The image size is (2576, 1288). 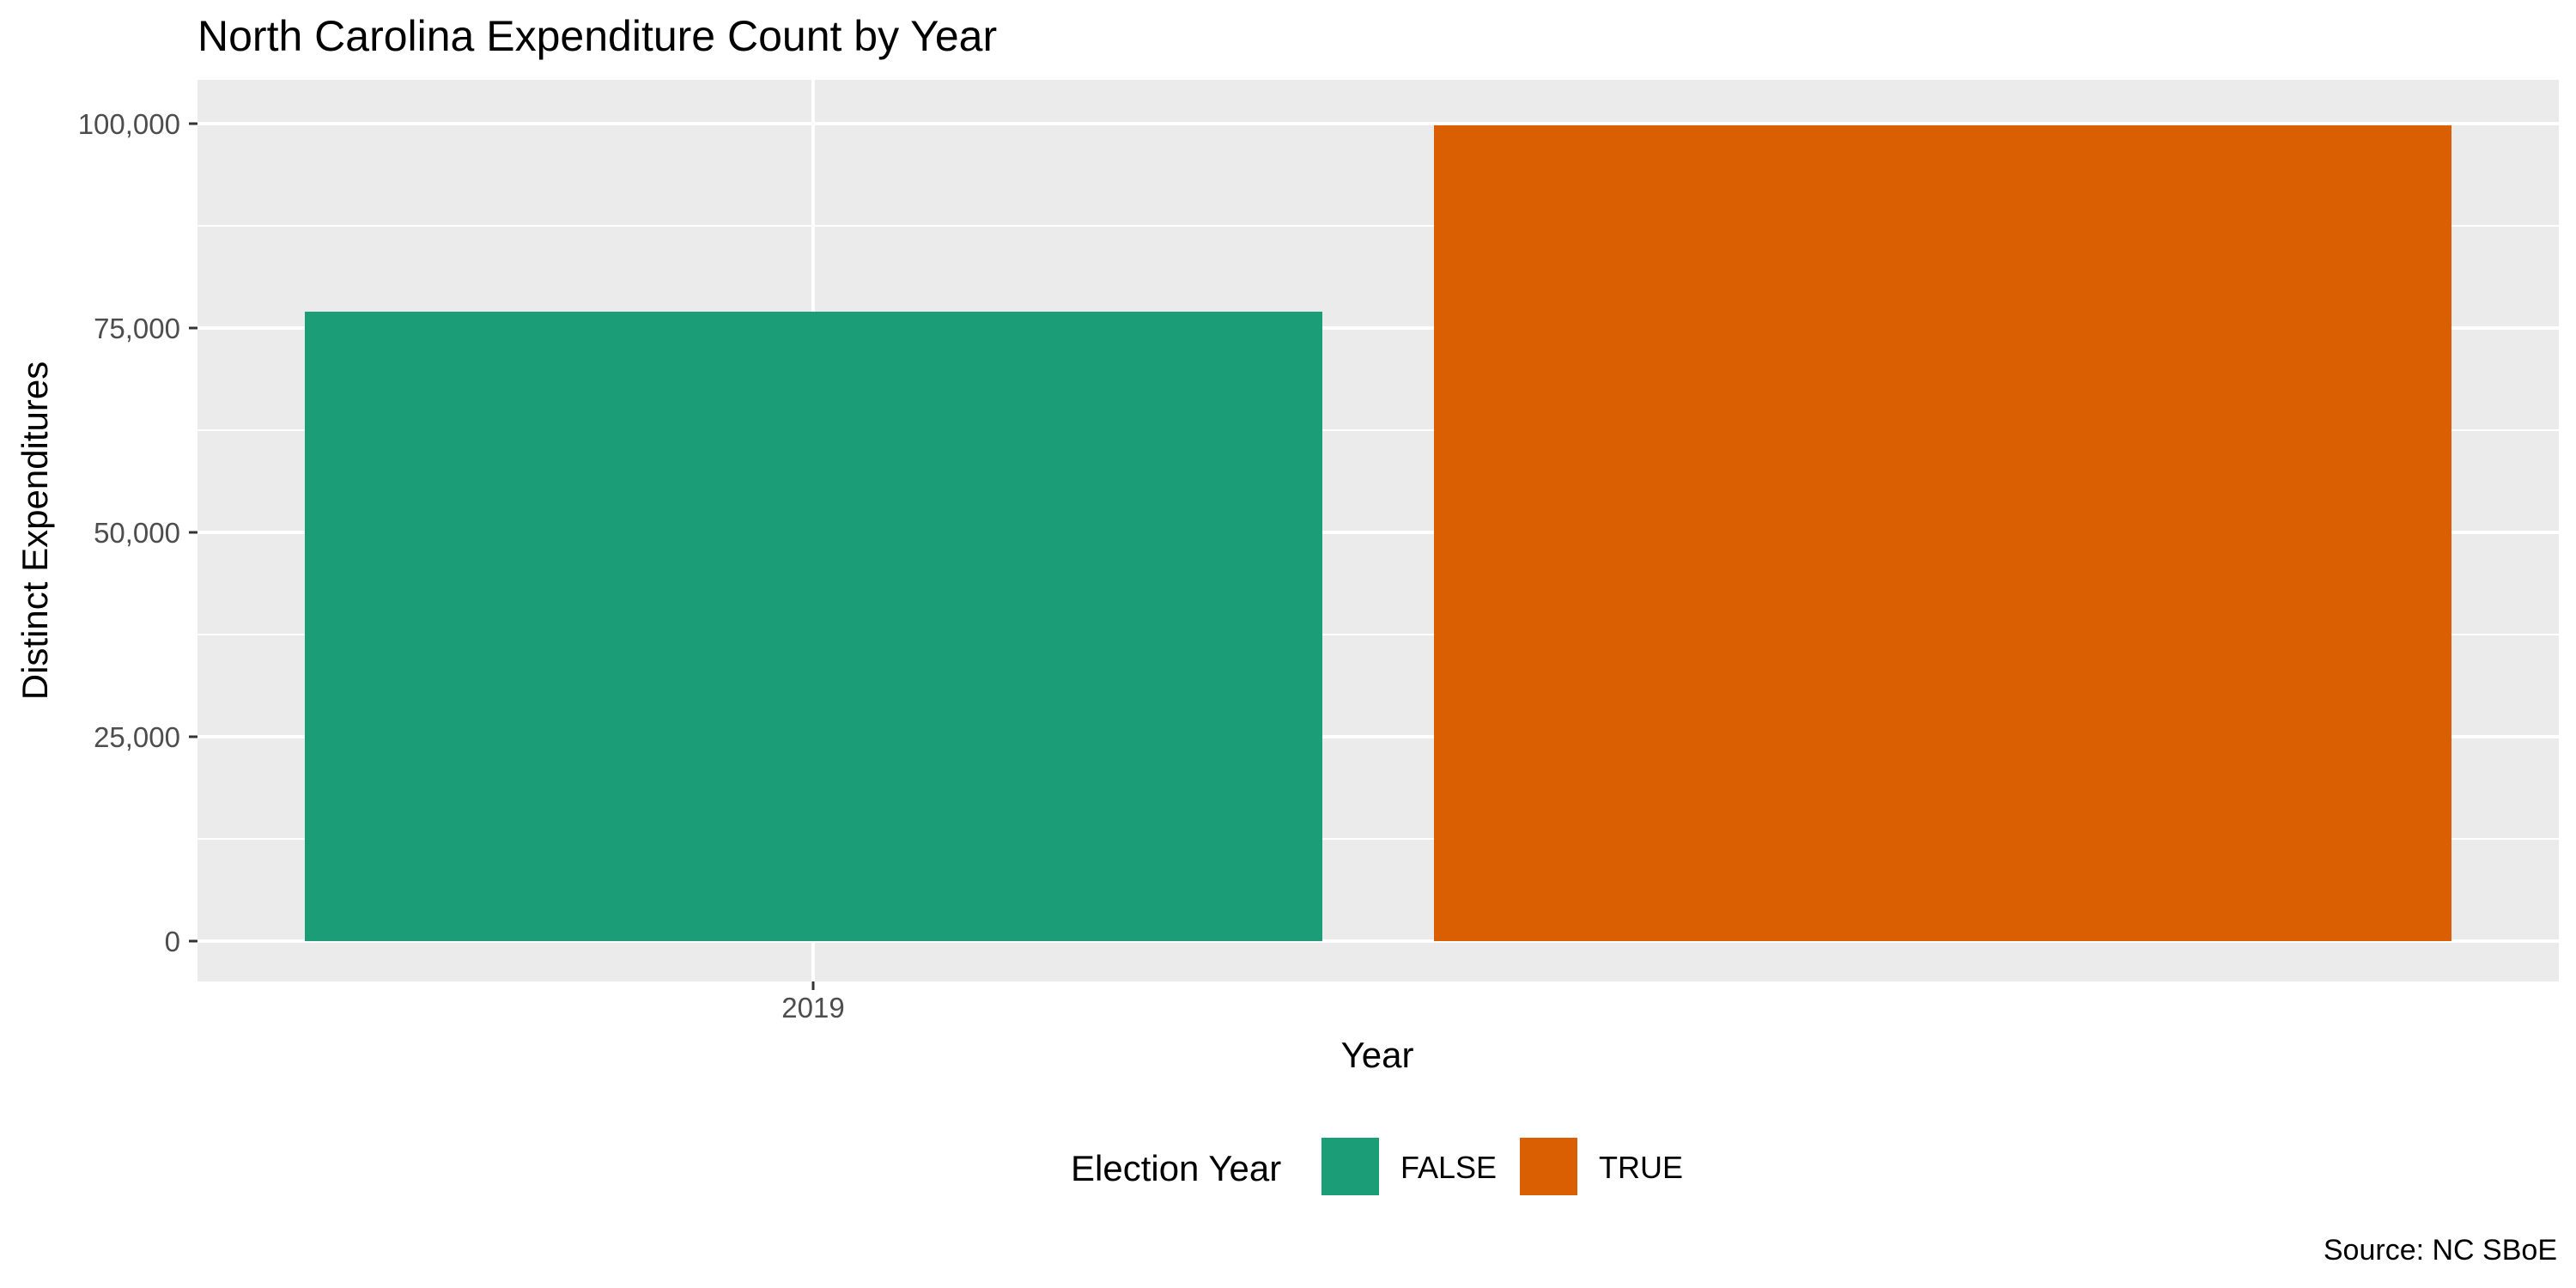 What do you see at coordinates (2441, 1250) in the screenshot?
I see `chart-caption: Source: NC SBoE` at bounding box center [2441, 1250].